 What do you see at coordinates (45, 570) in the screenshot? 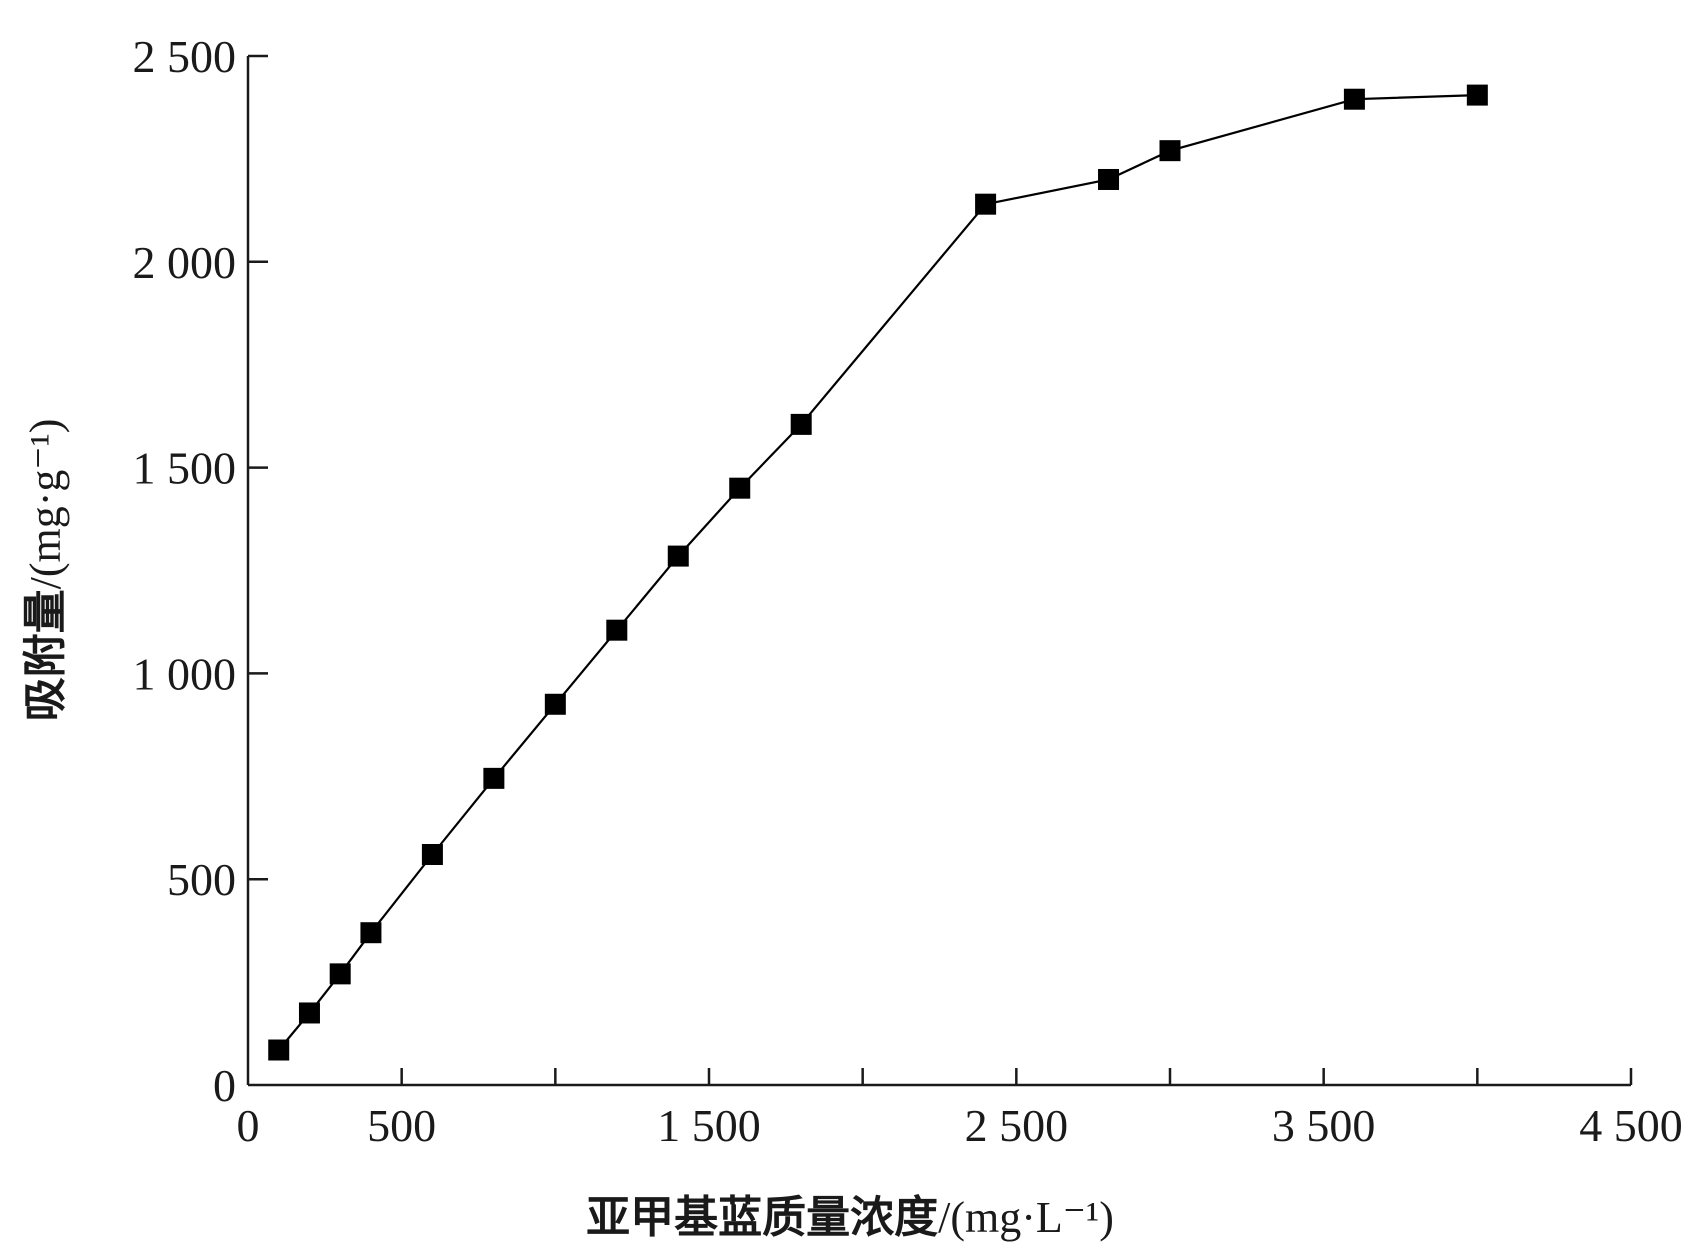
I see `y-axis-title: 吸附量/(mg·g⁻¹)` at bounding box center [45, 570].